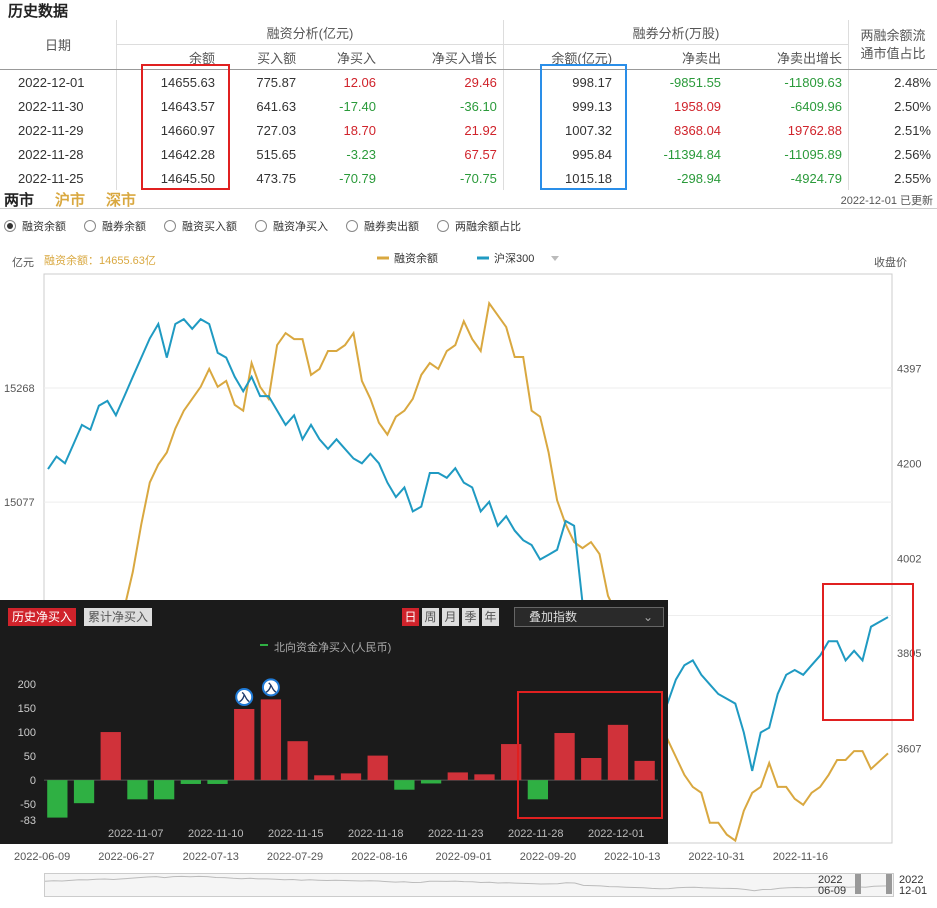  What do you see at coordinates (360, 82) in the screenshot?
I see `cell-net-buy: 12.06` at bounding box center [360, 82].